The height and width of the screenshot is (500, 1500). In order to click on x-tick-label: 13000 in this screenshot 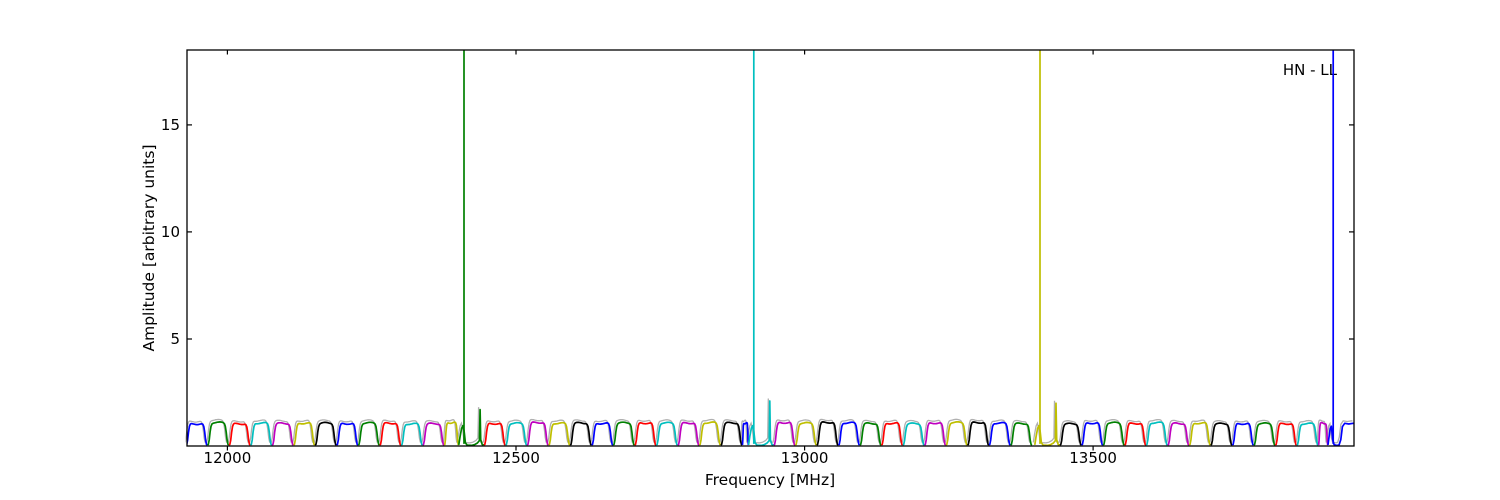, I will do `click(805, 458)`.